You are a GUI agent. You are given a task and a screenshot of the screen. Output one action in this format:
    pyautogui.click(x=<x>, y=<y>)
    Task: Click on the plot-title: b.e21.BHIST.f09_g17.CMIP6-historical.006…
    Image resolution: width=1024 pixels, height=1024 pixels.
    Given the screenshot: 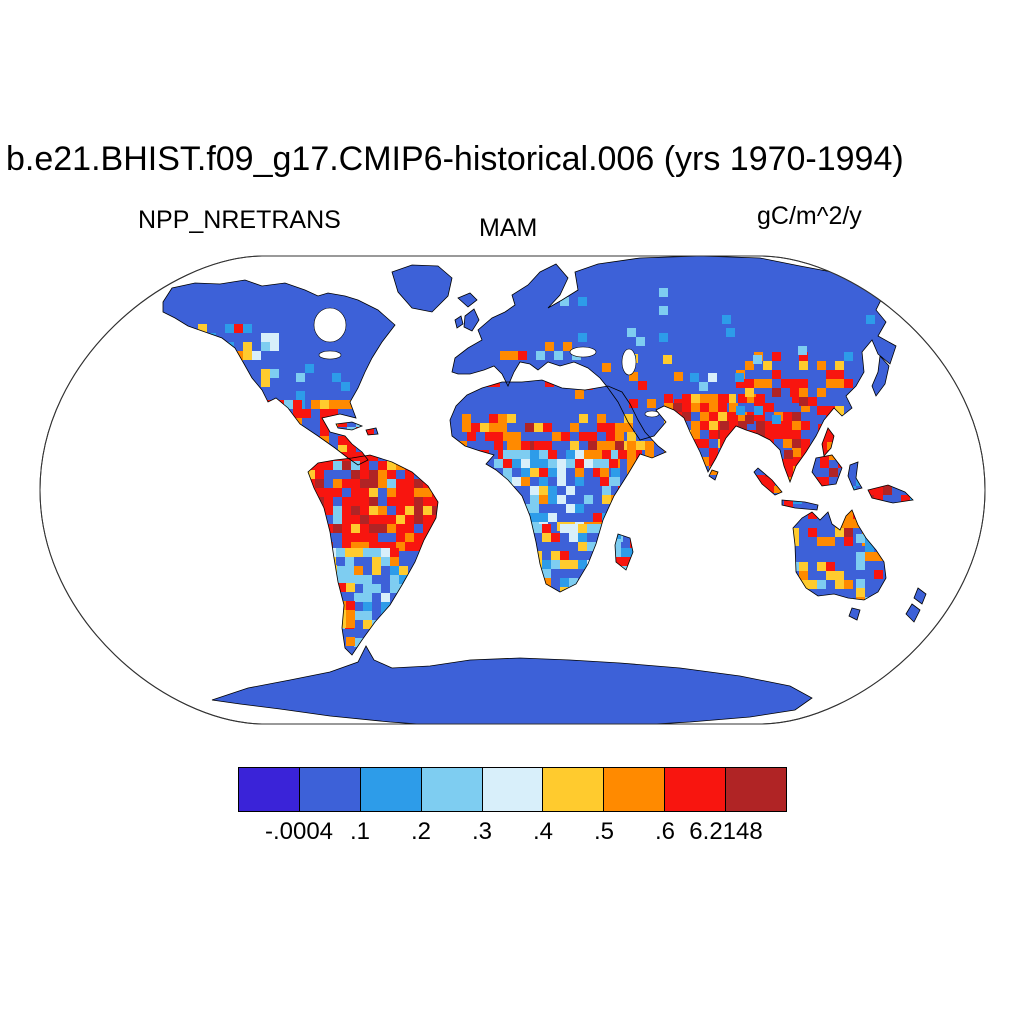 What is the action you would take?
    pyautogui.click(x=455, y=159)
    